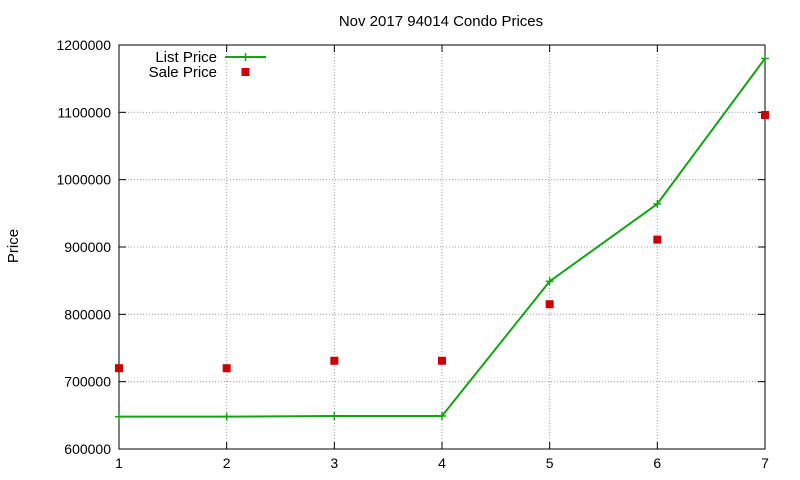  What do you see at coordinates (765, 463) in the screenshot?
I see `x-tick-label: 7` at bounding box center [765, 463].